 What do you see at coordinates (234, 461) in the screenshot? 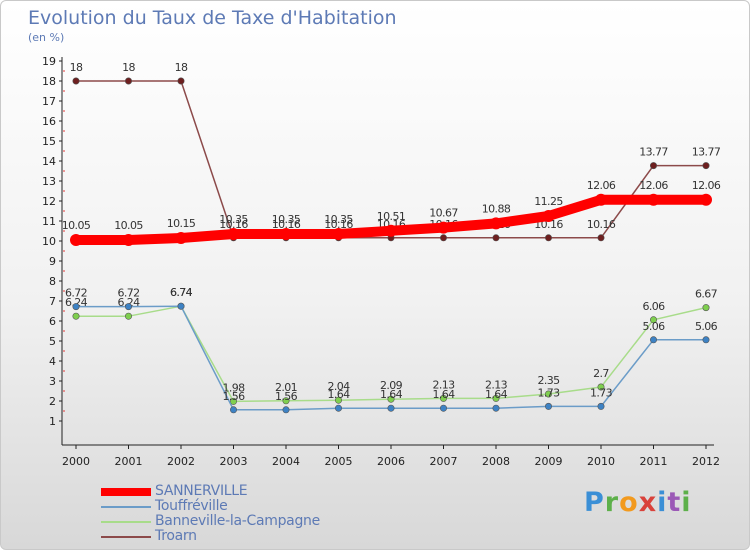
I see `x-tick-label: 2003` at bounding box center [234, 461].